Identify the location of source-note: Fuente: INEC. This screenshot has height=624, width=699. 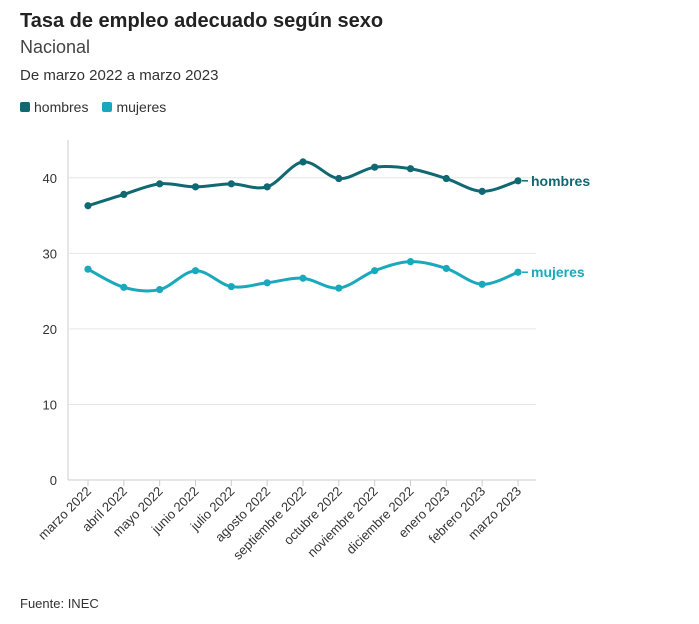
(59, 603).